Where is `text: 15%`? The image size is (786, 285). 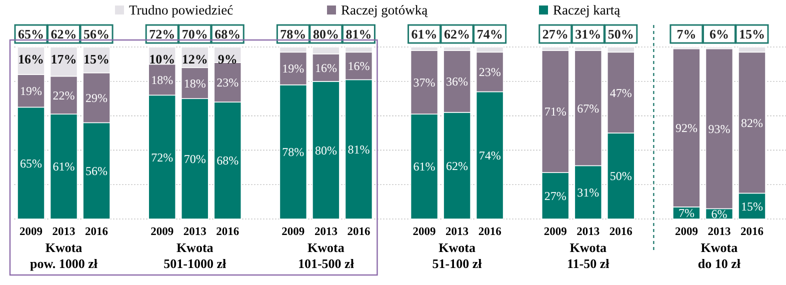
text: 15% is located at coordinates (752, 34).